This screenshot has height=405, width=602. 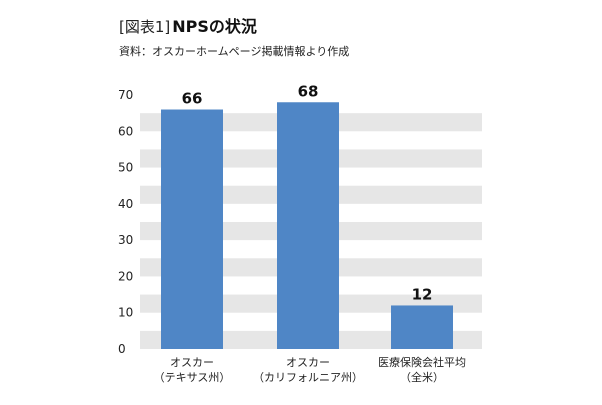 I want to click on y-tick-label: 20, so click(x=125, y=276).